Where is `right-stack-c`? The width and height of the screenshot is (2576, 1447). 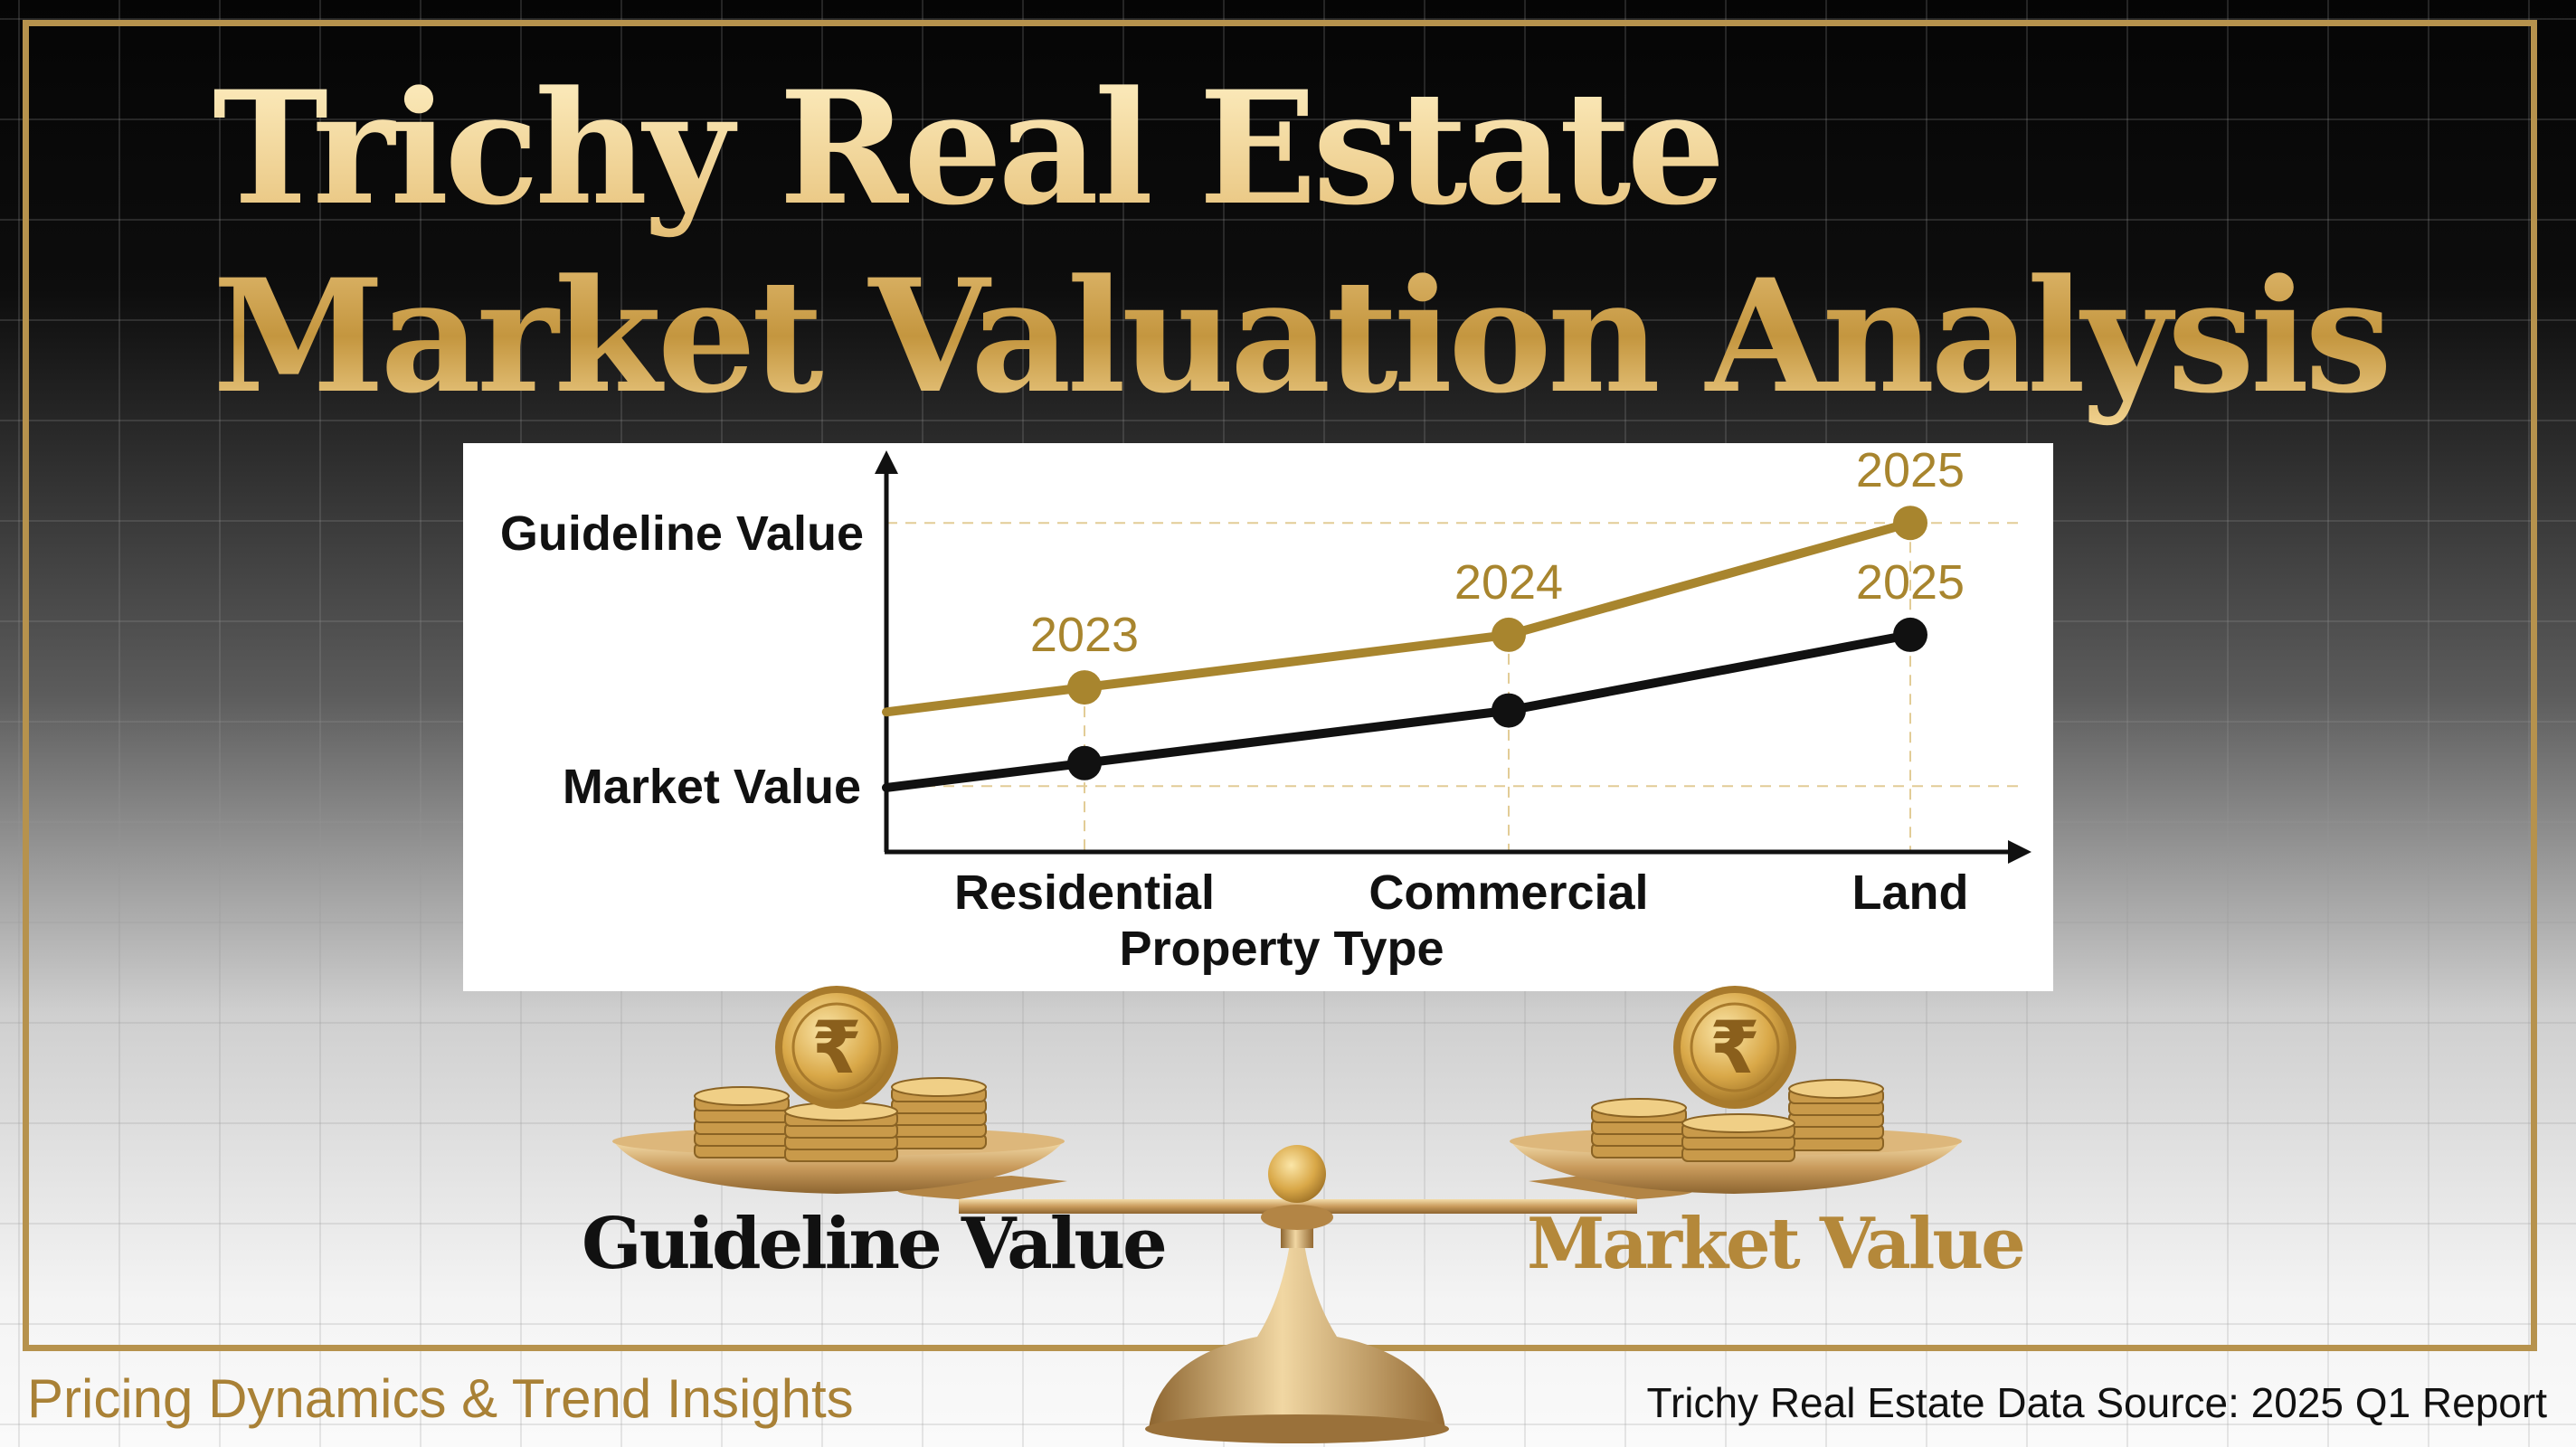 right-stack-c is located at coordinates (1836, 1115).